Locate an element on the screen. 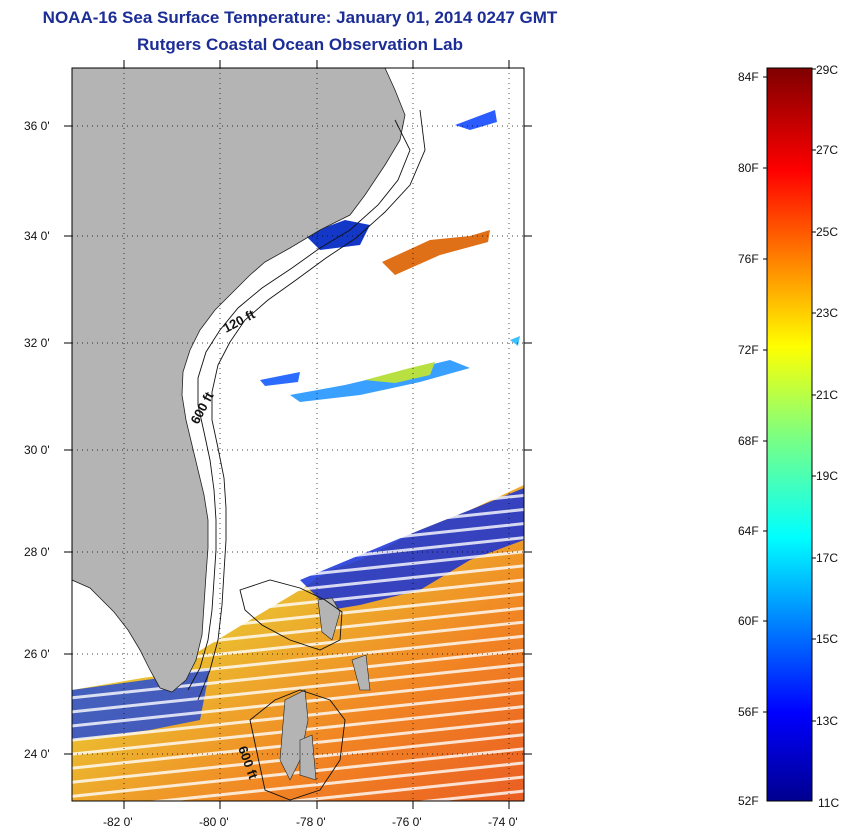  celsius-label: 29C is located at coordinates (827, 70).